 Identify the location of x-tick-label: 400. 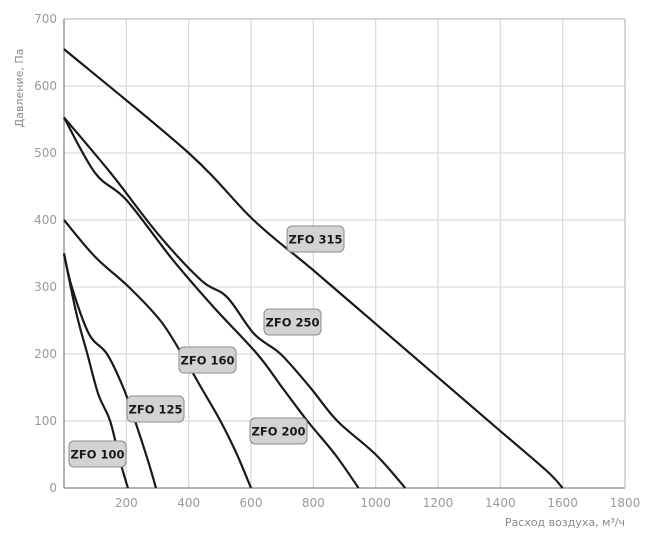
(188, 503).